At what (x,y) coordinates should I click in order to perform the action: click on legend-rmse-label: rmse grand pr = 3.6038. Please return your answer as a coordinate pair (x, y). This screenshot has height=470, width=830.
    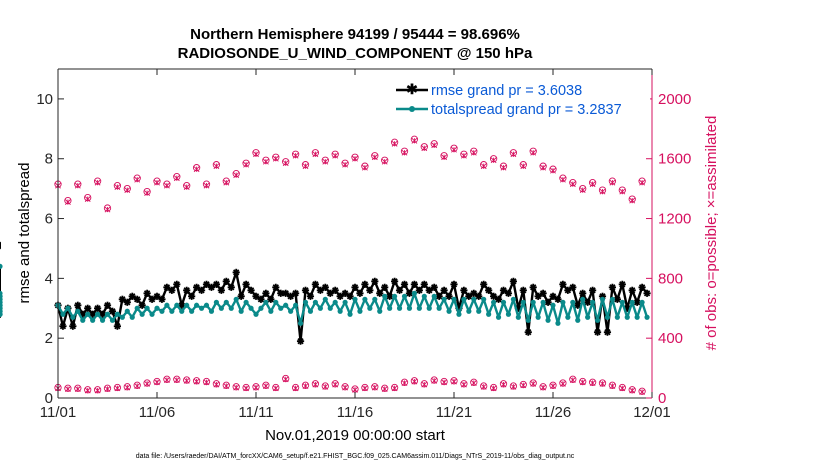
    Looking at the image, I should click on (506, 91).